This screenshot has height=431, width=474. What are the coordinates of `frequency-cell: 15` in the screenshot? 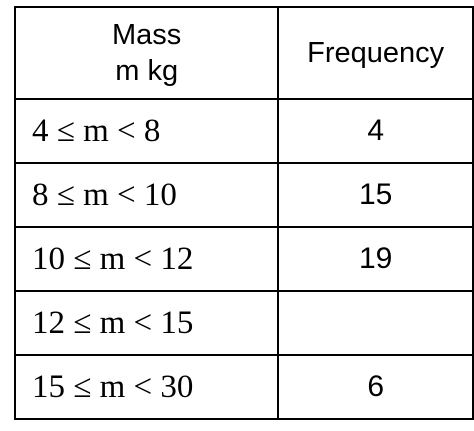 It's located at (375, 195).